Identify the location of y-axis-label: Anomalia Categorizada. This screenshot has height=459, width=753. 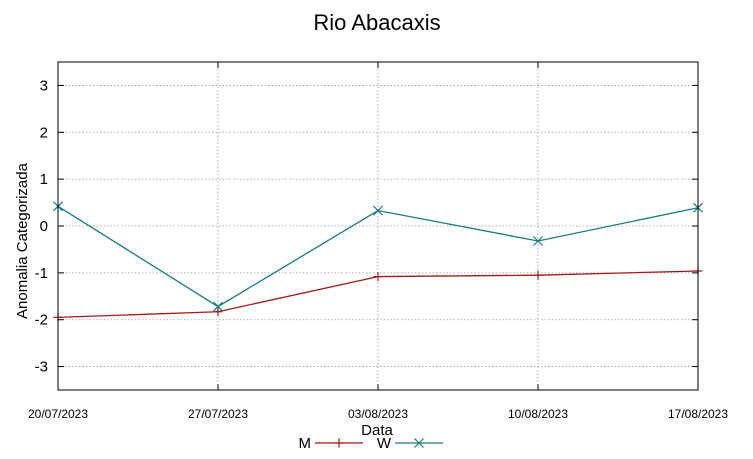
(22, 240).